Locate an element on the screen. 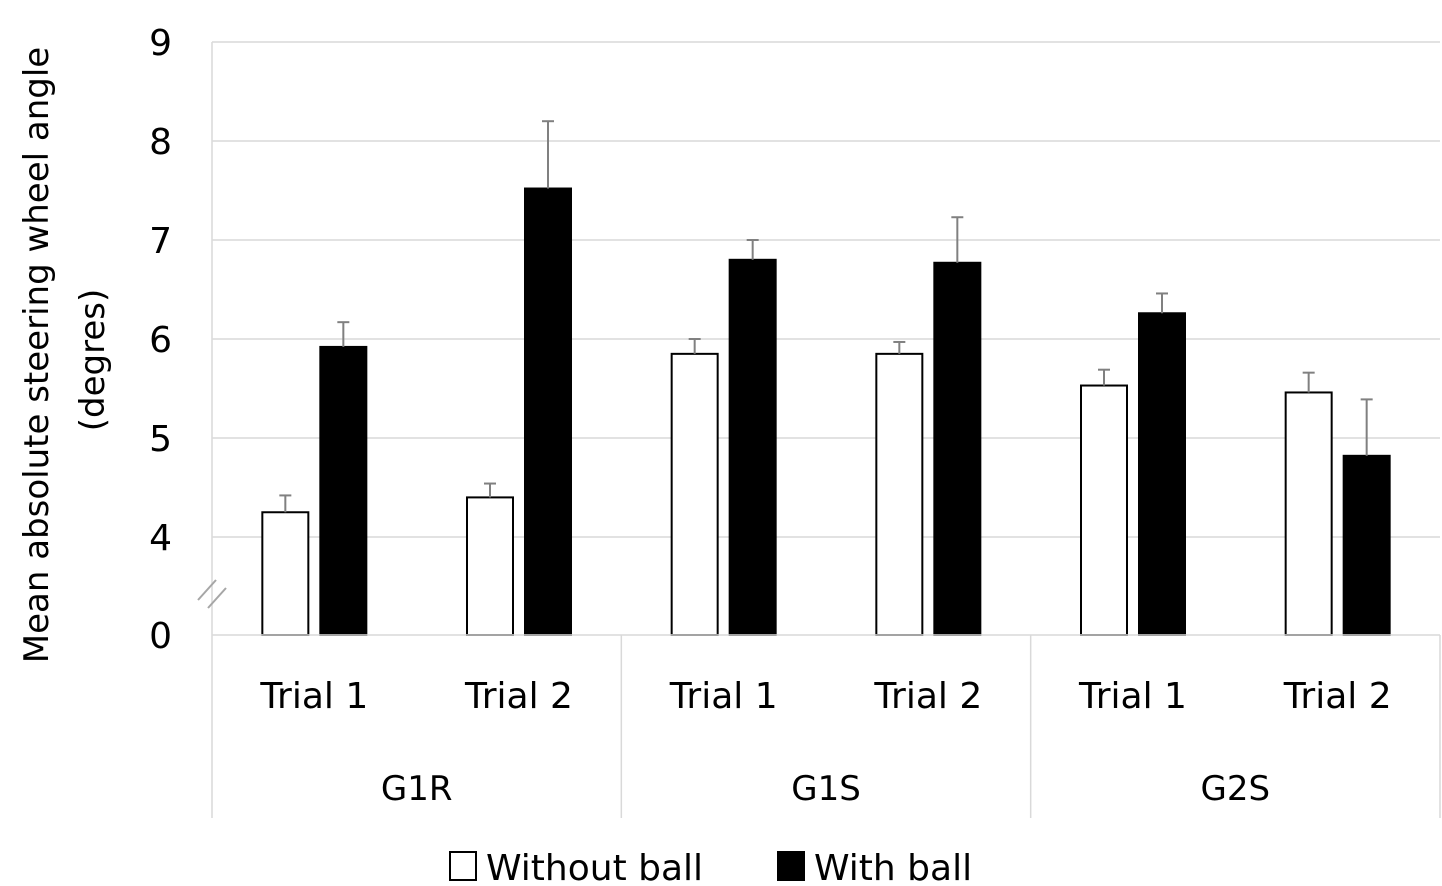  y-tick-label: 6 is located at coordinates (160, 340).